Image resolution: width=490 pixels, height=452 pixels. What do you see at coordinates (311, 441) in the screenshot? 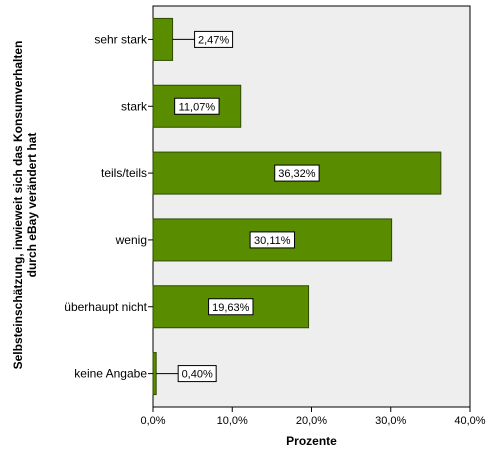
I see `x-axis-title: Prozente` at bounding box center [311, 441].